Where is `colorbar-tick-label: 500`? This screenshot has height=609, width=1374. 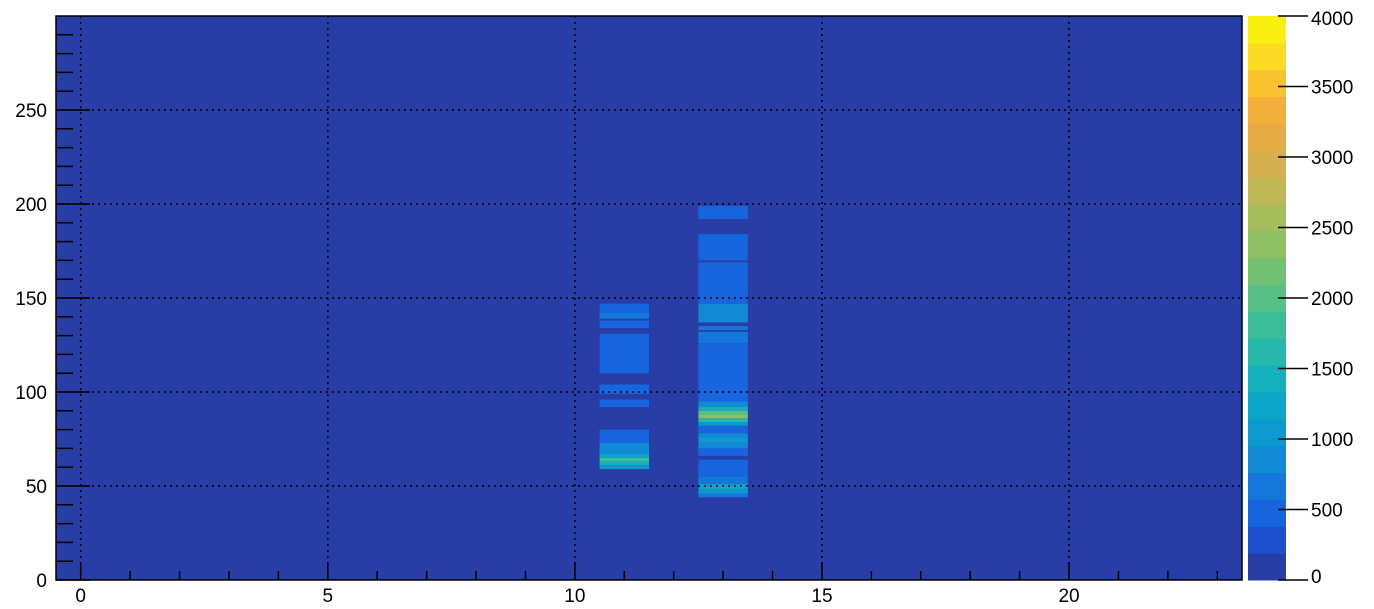
colorbar-tick-label: 500 is located at coordinates (1327, 511).